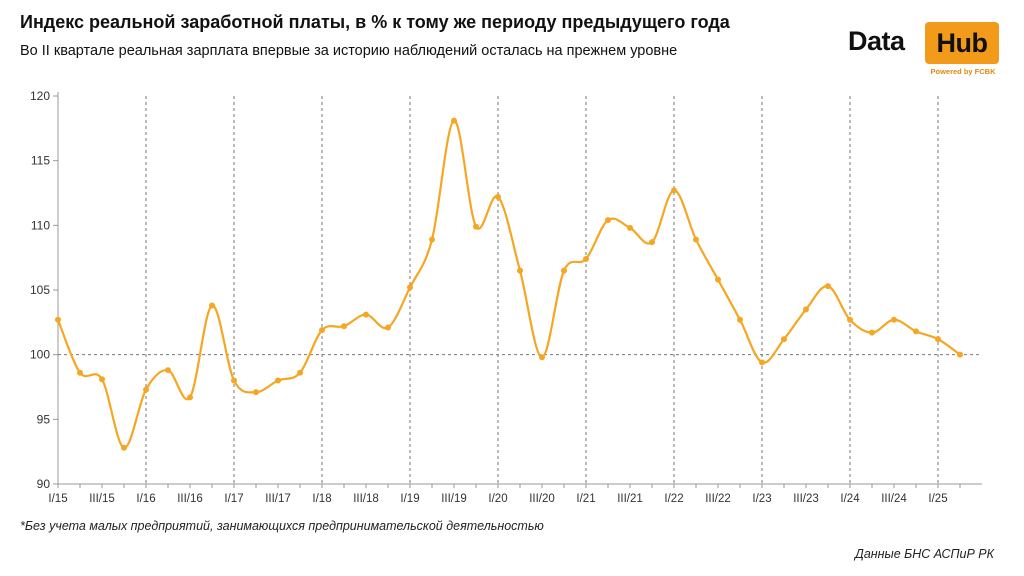 Image resolution: width=1024 pixels, height=576 pixels. Describe the element at coordinates (40, 355) in the screenshot. I see `y-tick-label: 100` at that location.